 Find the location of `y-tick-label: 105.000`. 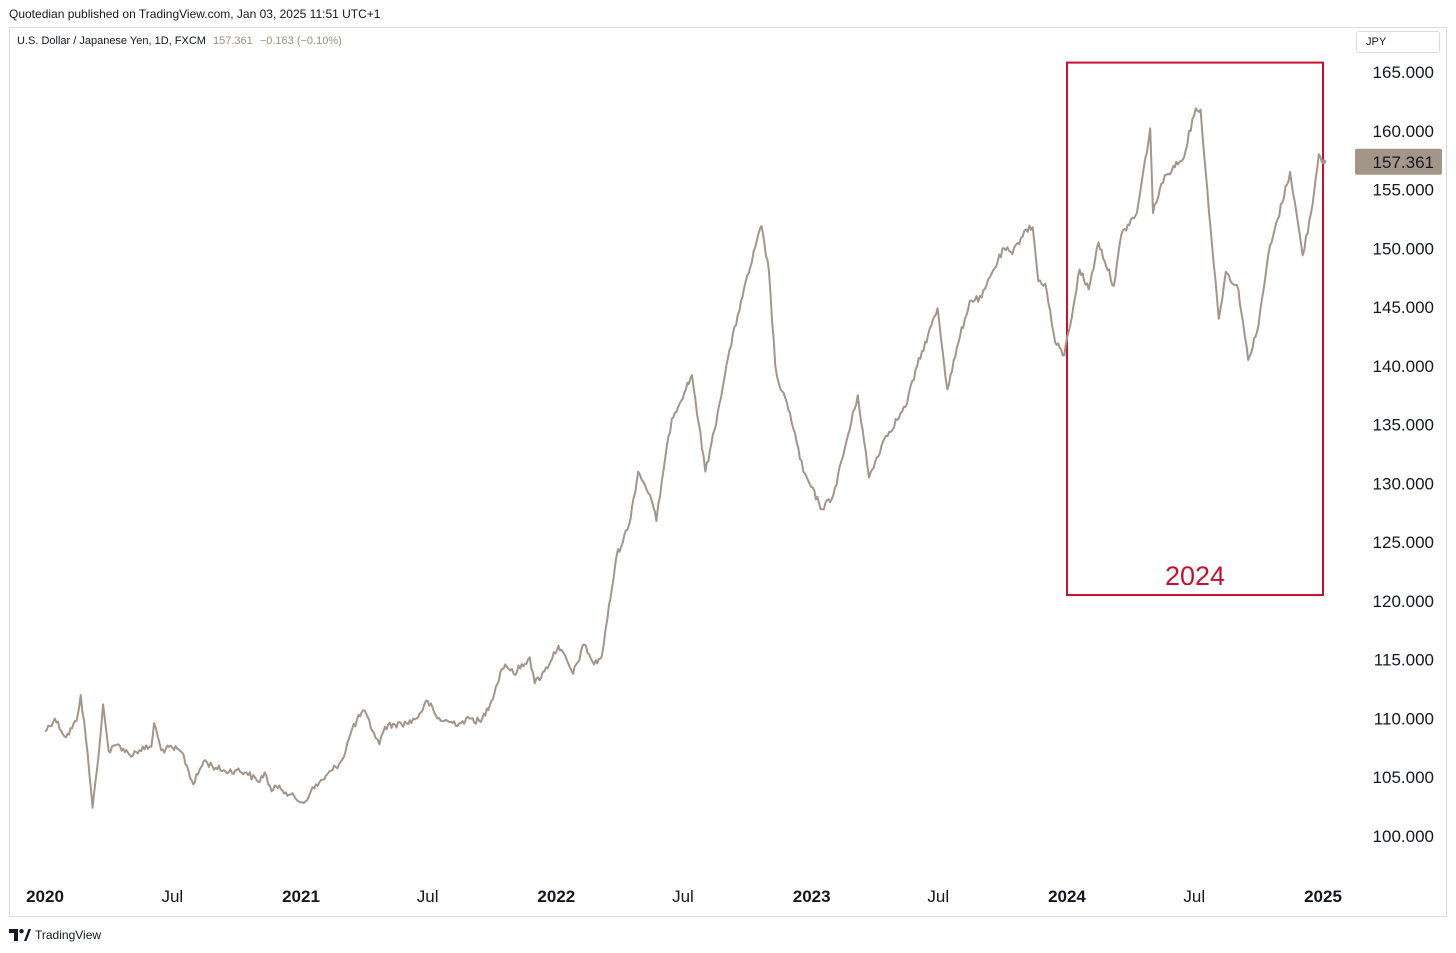

y-tick-label: 105.000 is located at coordinates (1403, 777).